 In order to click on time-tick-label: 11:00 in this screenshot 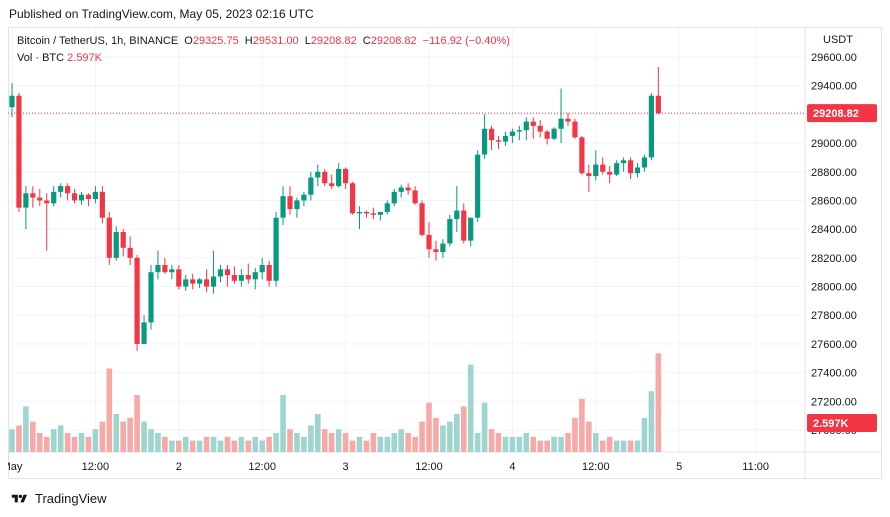, I will do `click(755, 467)`.